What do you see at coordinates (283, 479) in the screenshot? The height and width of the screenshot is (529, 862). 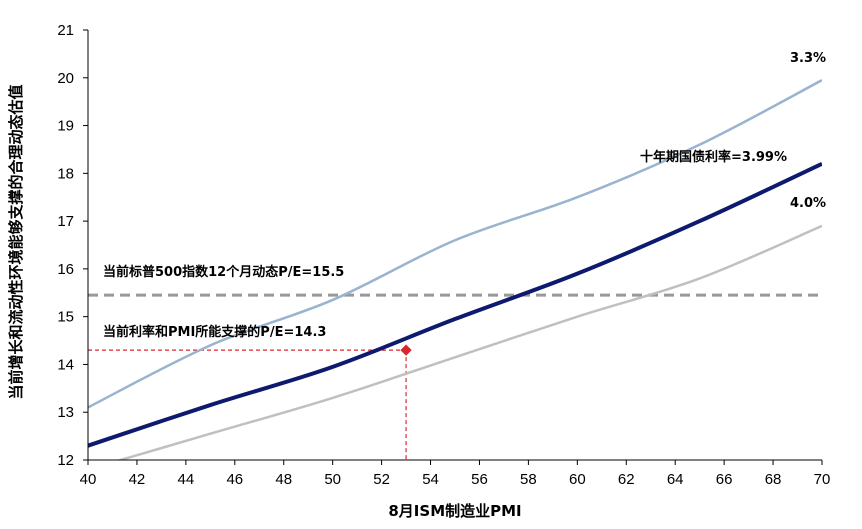 I see `x-tick-label: 48` at bounding box center [283, 479].